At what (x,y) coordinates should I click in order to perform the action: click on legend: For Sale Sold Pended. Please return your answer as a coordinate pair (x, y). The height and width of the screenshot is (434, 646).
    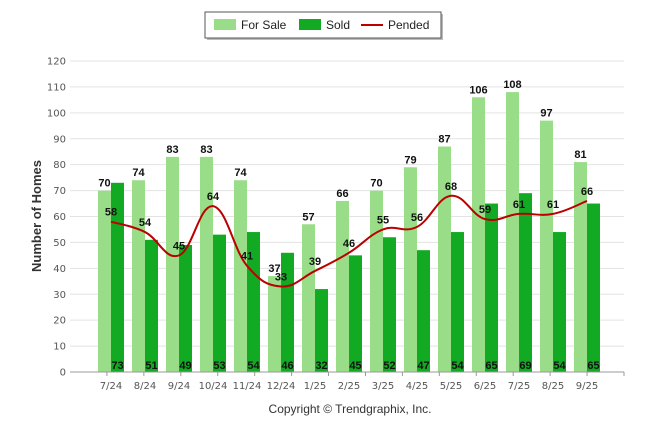
    Looking at the image, I should click on (323, 25).